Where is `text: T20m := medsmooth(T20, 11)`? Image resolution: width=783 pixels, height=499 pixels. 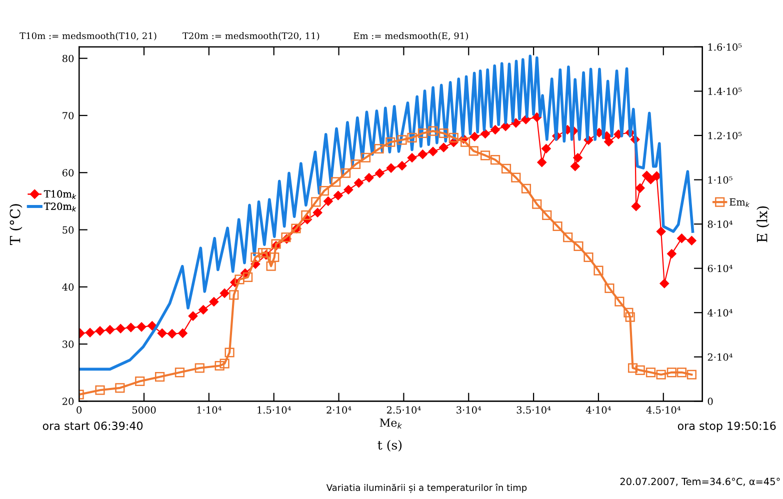
text: T20m := medsmooth(T20, 11) is located at coordinates (251, 36).